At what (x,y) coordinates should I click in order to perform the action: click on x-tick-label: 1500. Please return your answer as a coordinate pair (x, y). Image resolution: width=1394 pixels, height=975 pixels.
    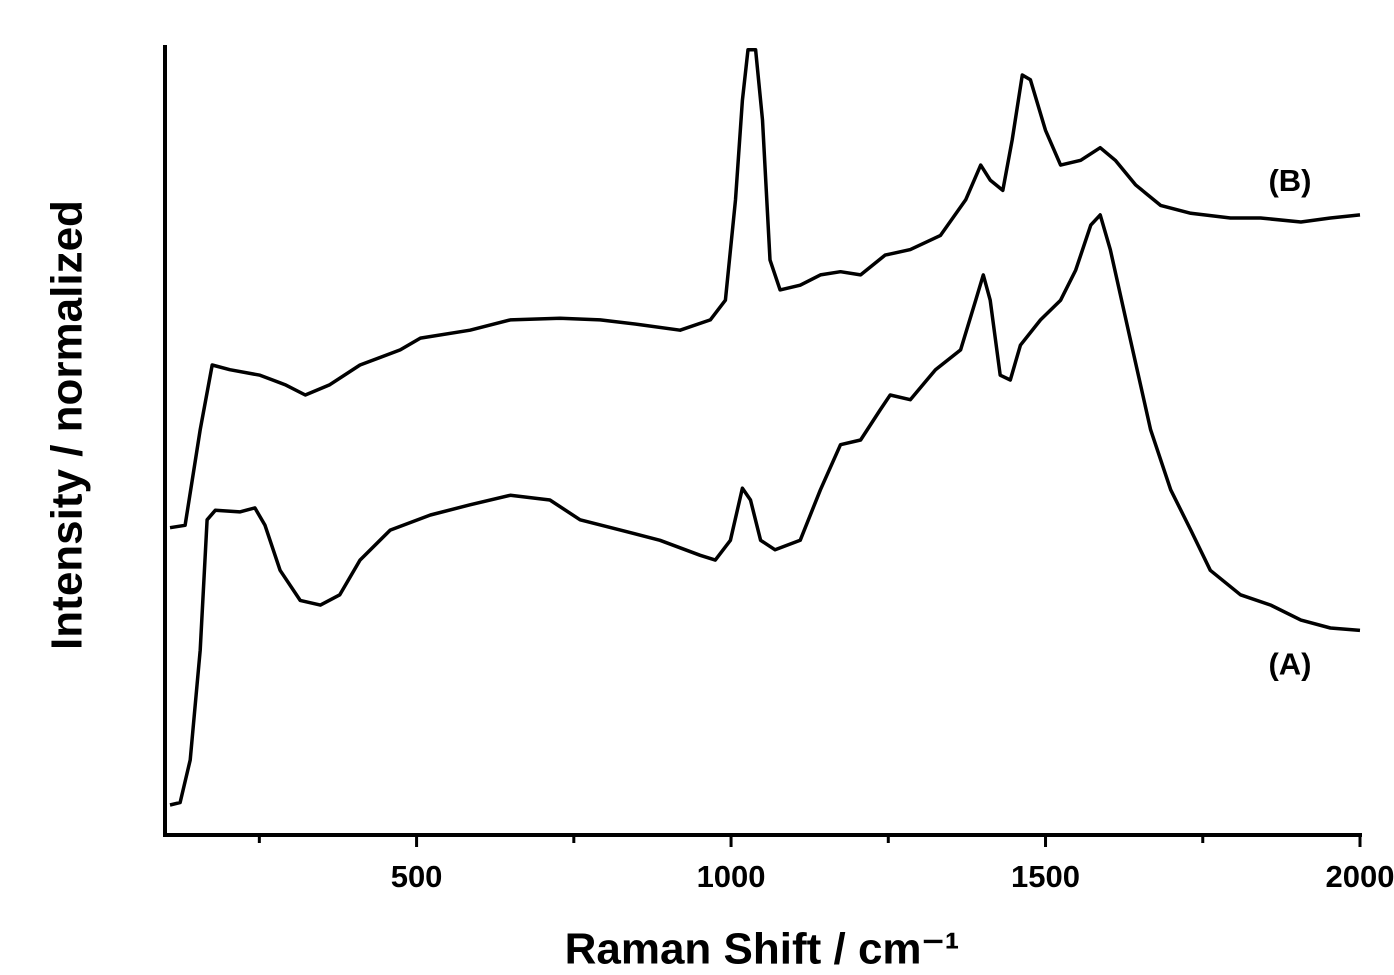
    Looking at the image, I should click on (1045, 876).